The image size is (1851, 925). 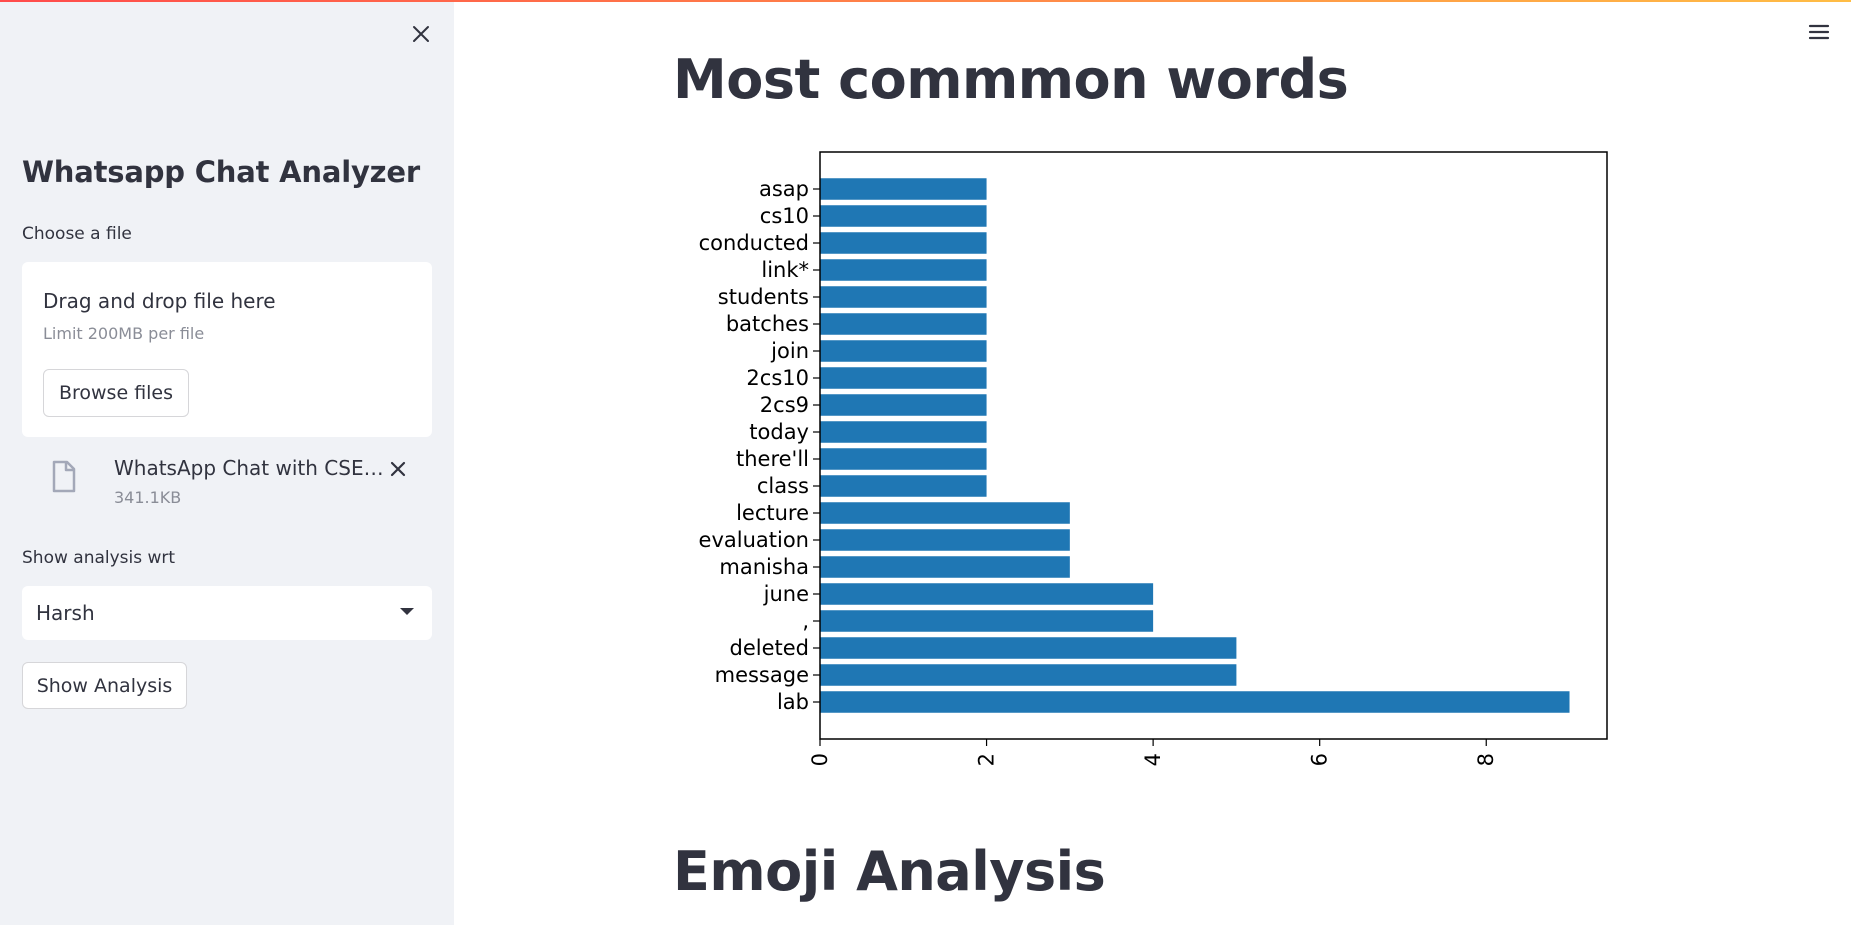 I want to click on y-tick-label: 2cs10, so click(x=777, y=378).